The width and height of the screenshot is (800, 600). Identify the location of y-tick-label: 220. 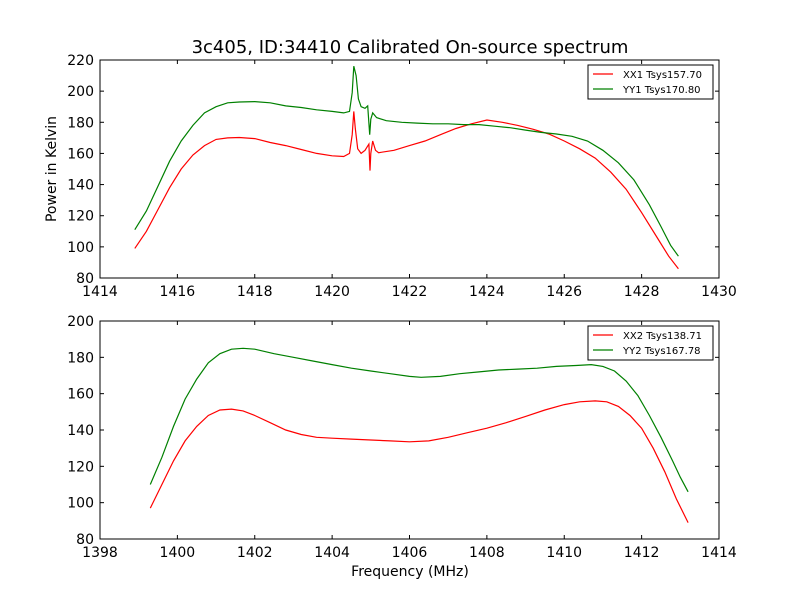
(80, 61).